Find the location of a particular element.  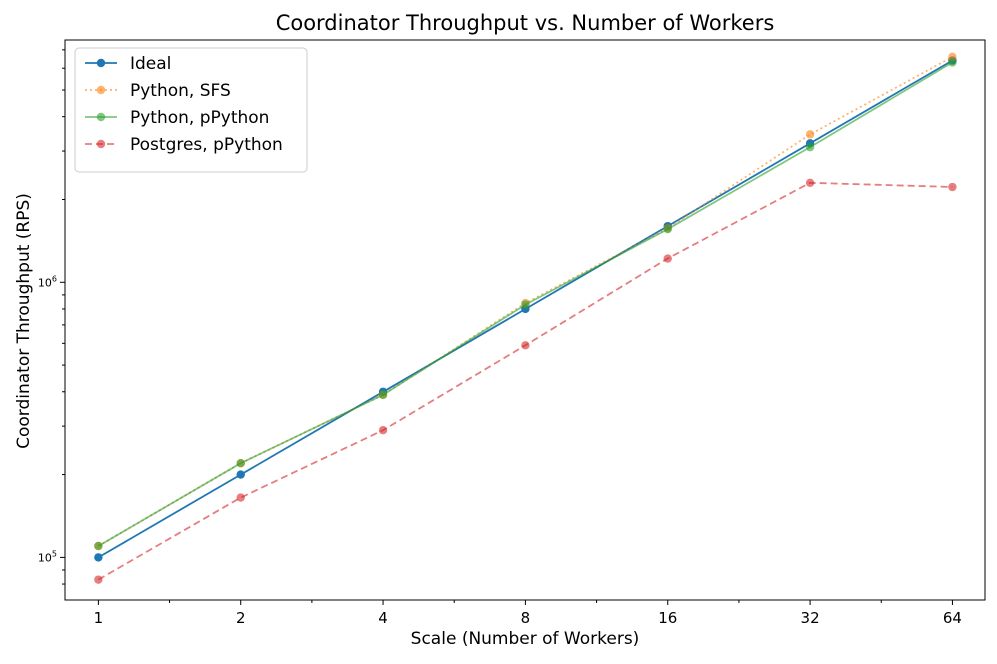

legend-label: Ideal is located at coordinates (150, 64).